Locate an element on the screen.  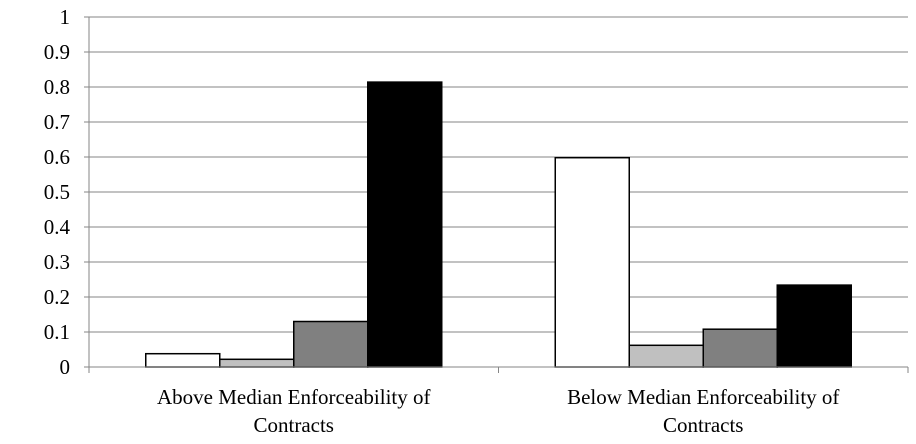
y-tick-label: 0.4 is located at coordinates (57, 227).